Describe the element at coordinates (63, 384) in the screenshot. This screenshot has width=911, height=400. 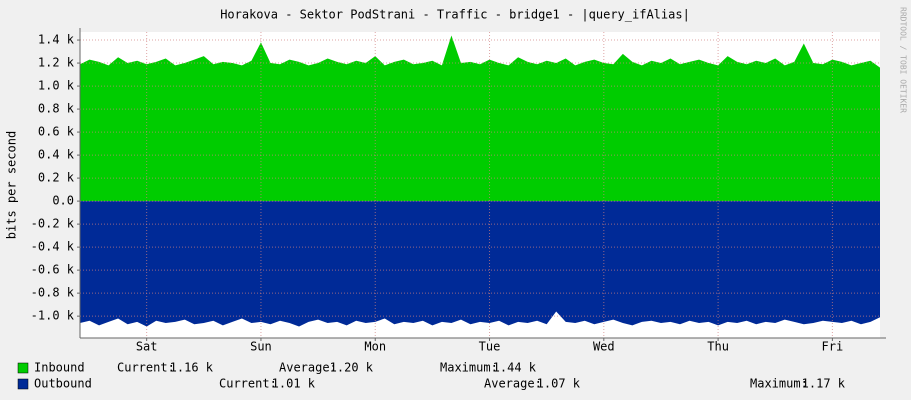
I see `legend-label: Outbound` at that location.